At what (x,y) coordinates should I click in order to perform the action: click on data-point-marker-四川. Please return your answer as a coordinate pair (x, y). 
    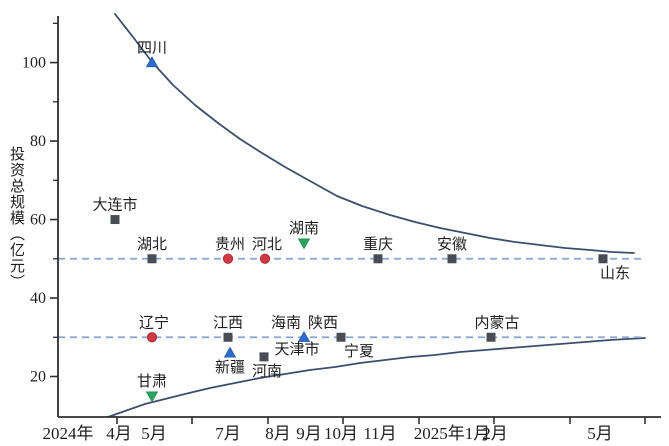
    Looking at the image, I should click on (152, 62).